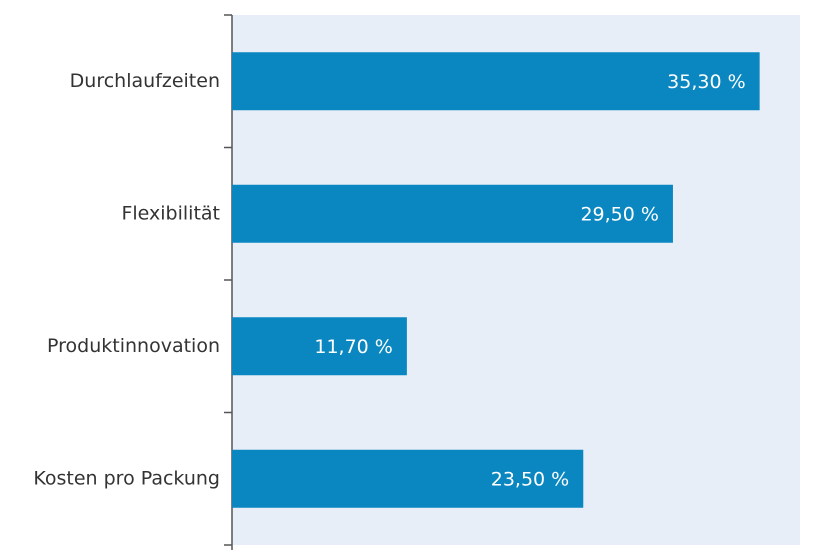  What do you see at coordinates (145, 81) in the screenshot?
I see `y-tick-label: Durchlaufzeiten` at bounding box center [145, 81].